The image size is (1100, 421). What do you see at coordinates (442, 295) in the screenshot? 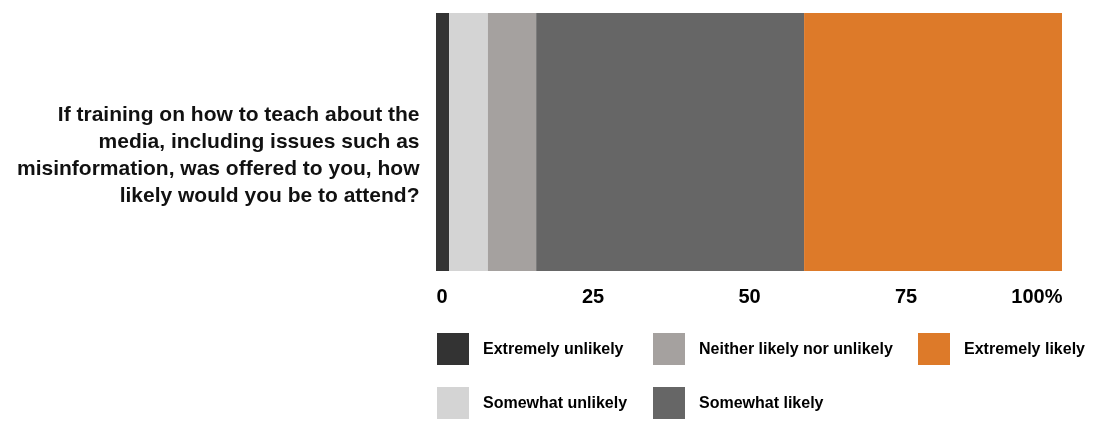
I see `x-tick-label: 0` at bounding box center [442, 295].